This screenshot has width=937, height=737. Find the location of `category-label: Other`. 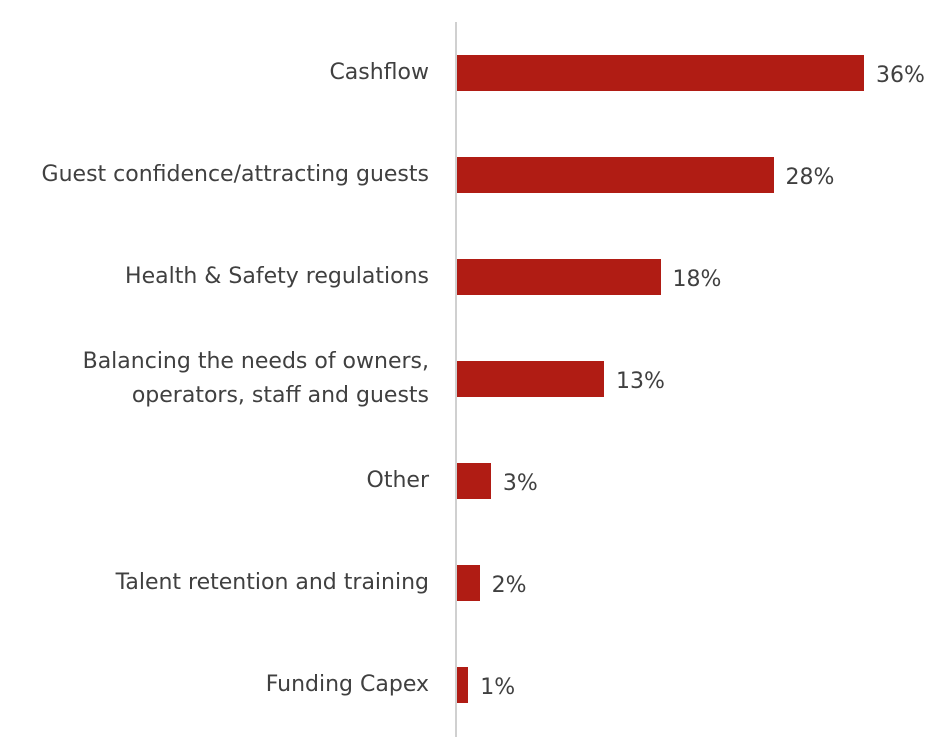

category-label: Other is located at coordinates (398, 481).